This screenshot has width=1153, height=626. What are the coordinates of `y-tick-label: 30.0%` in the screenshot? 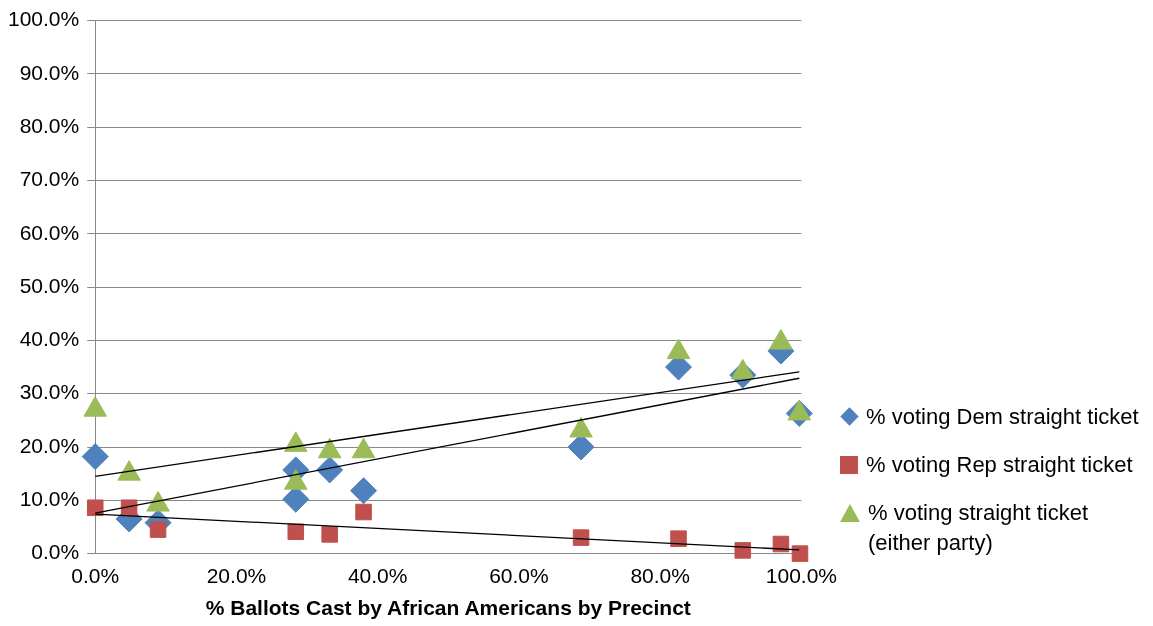 It's located at (49, 392).